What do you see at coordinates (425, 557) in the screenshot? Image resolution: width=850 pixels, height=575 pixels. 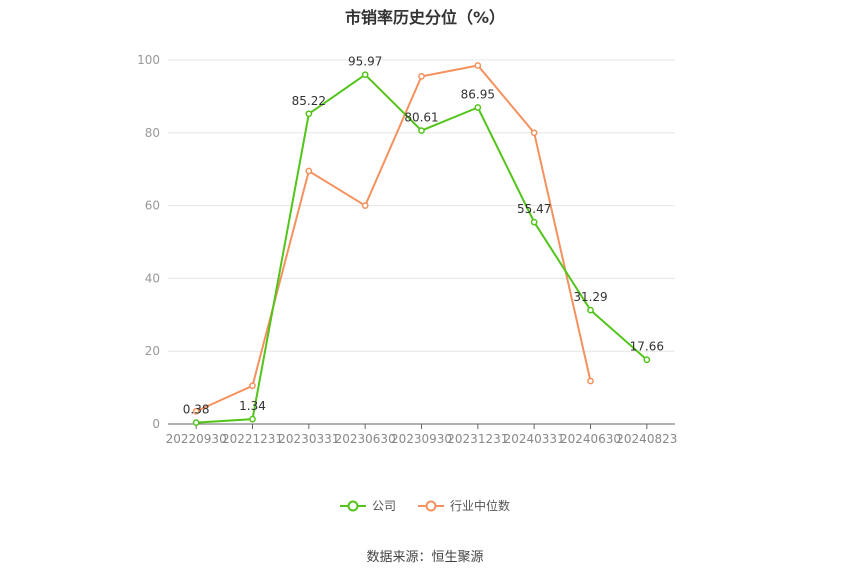 I see `data-source: 数据来源：恒生聚源` at bounding box center [425, 557].